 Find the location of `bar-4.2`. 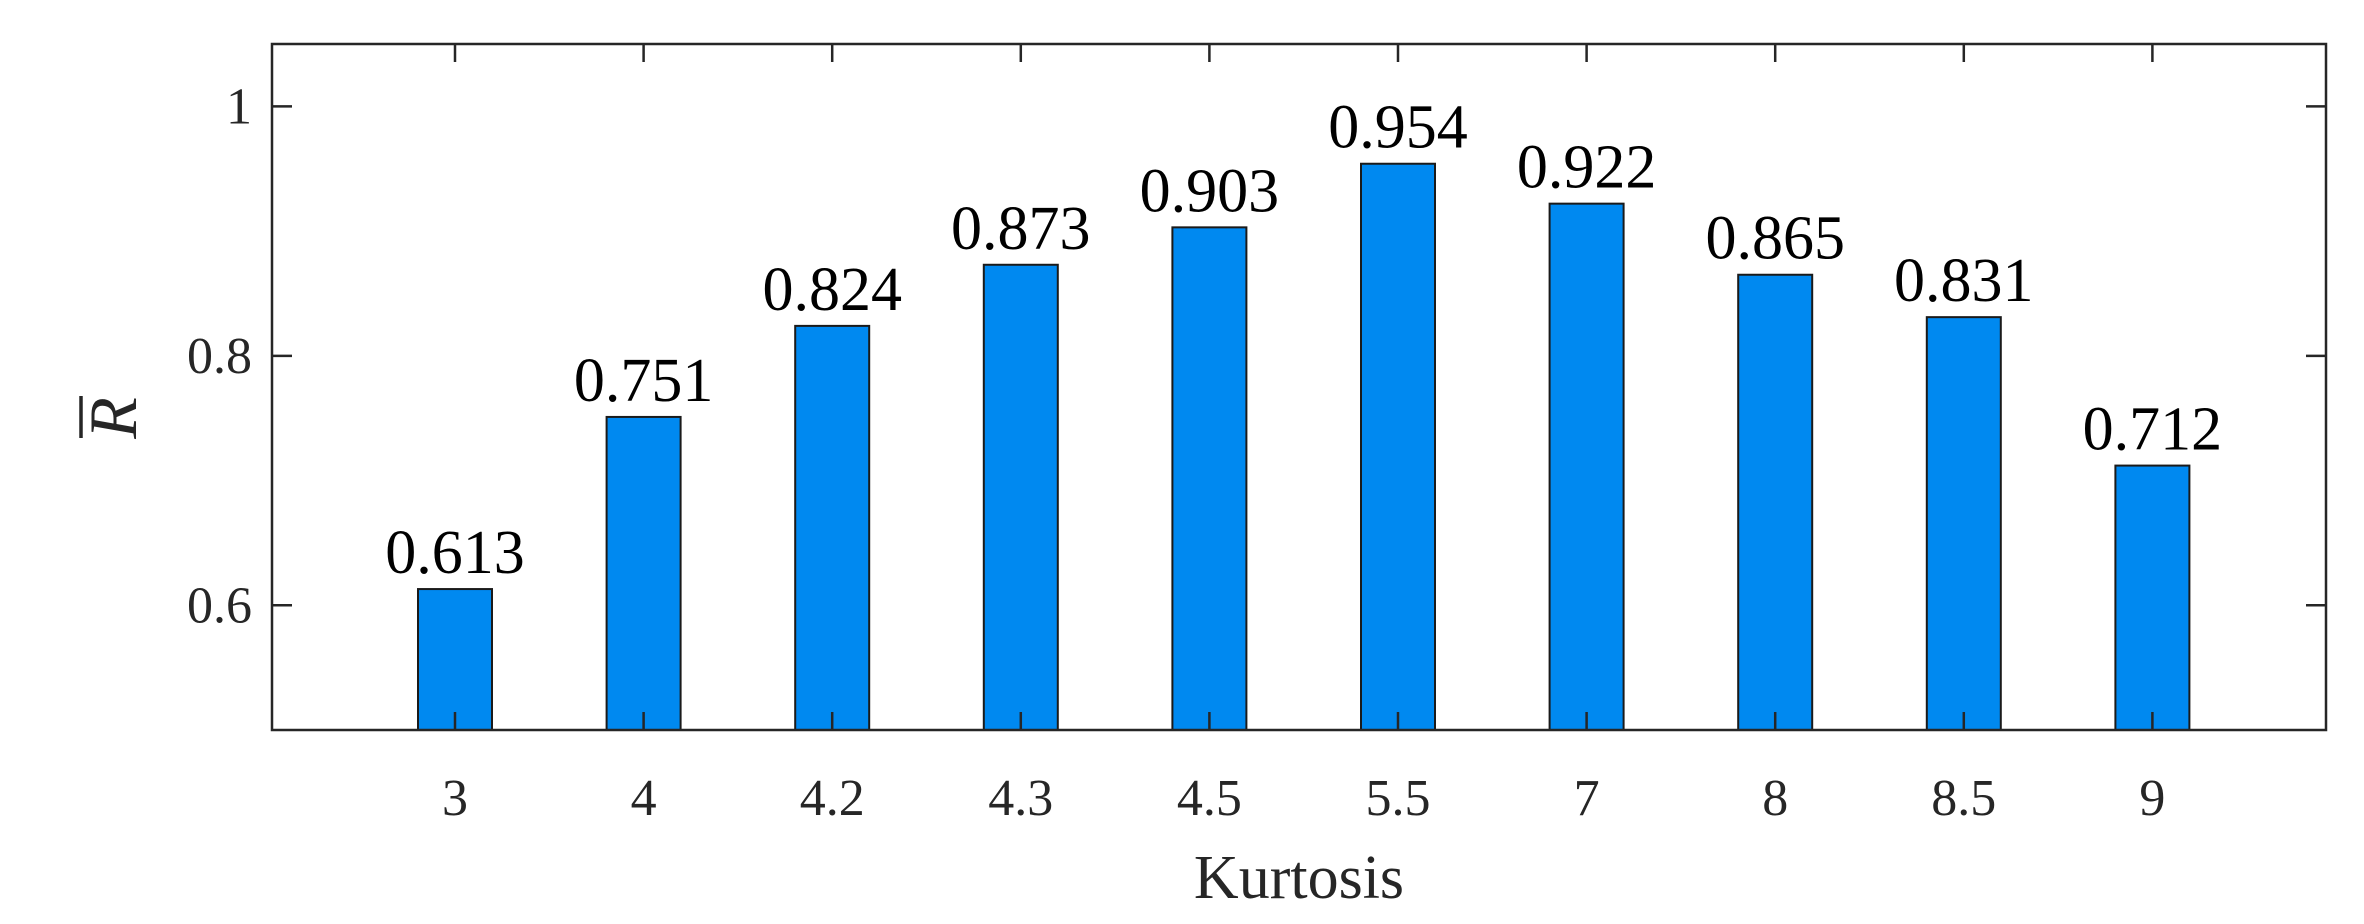

bar-4.2 is located at coordinates (832, 527).